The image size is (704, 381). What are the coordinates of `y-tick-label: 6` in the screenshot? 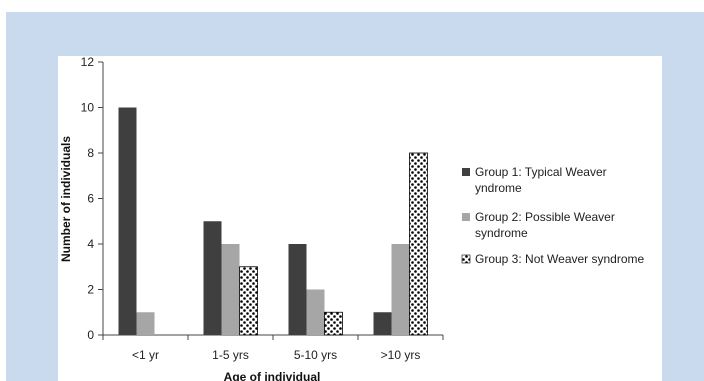 It's located at (90, 199).